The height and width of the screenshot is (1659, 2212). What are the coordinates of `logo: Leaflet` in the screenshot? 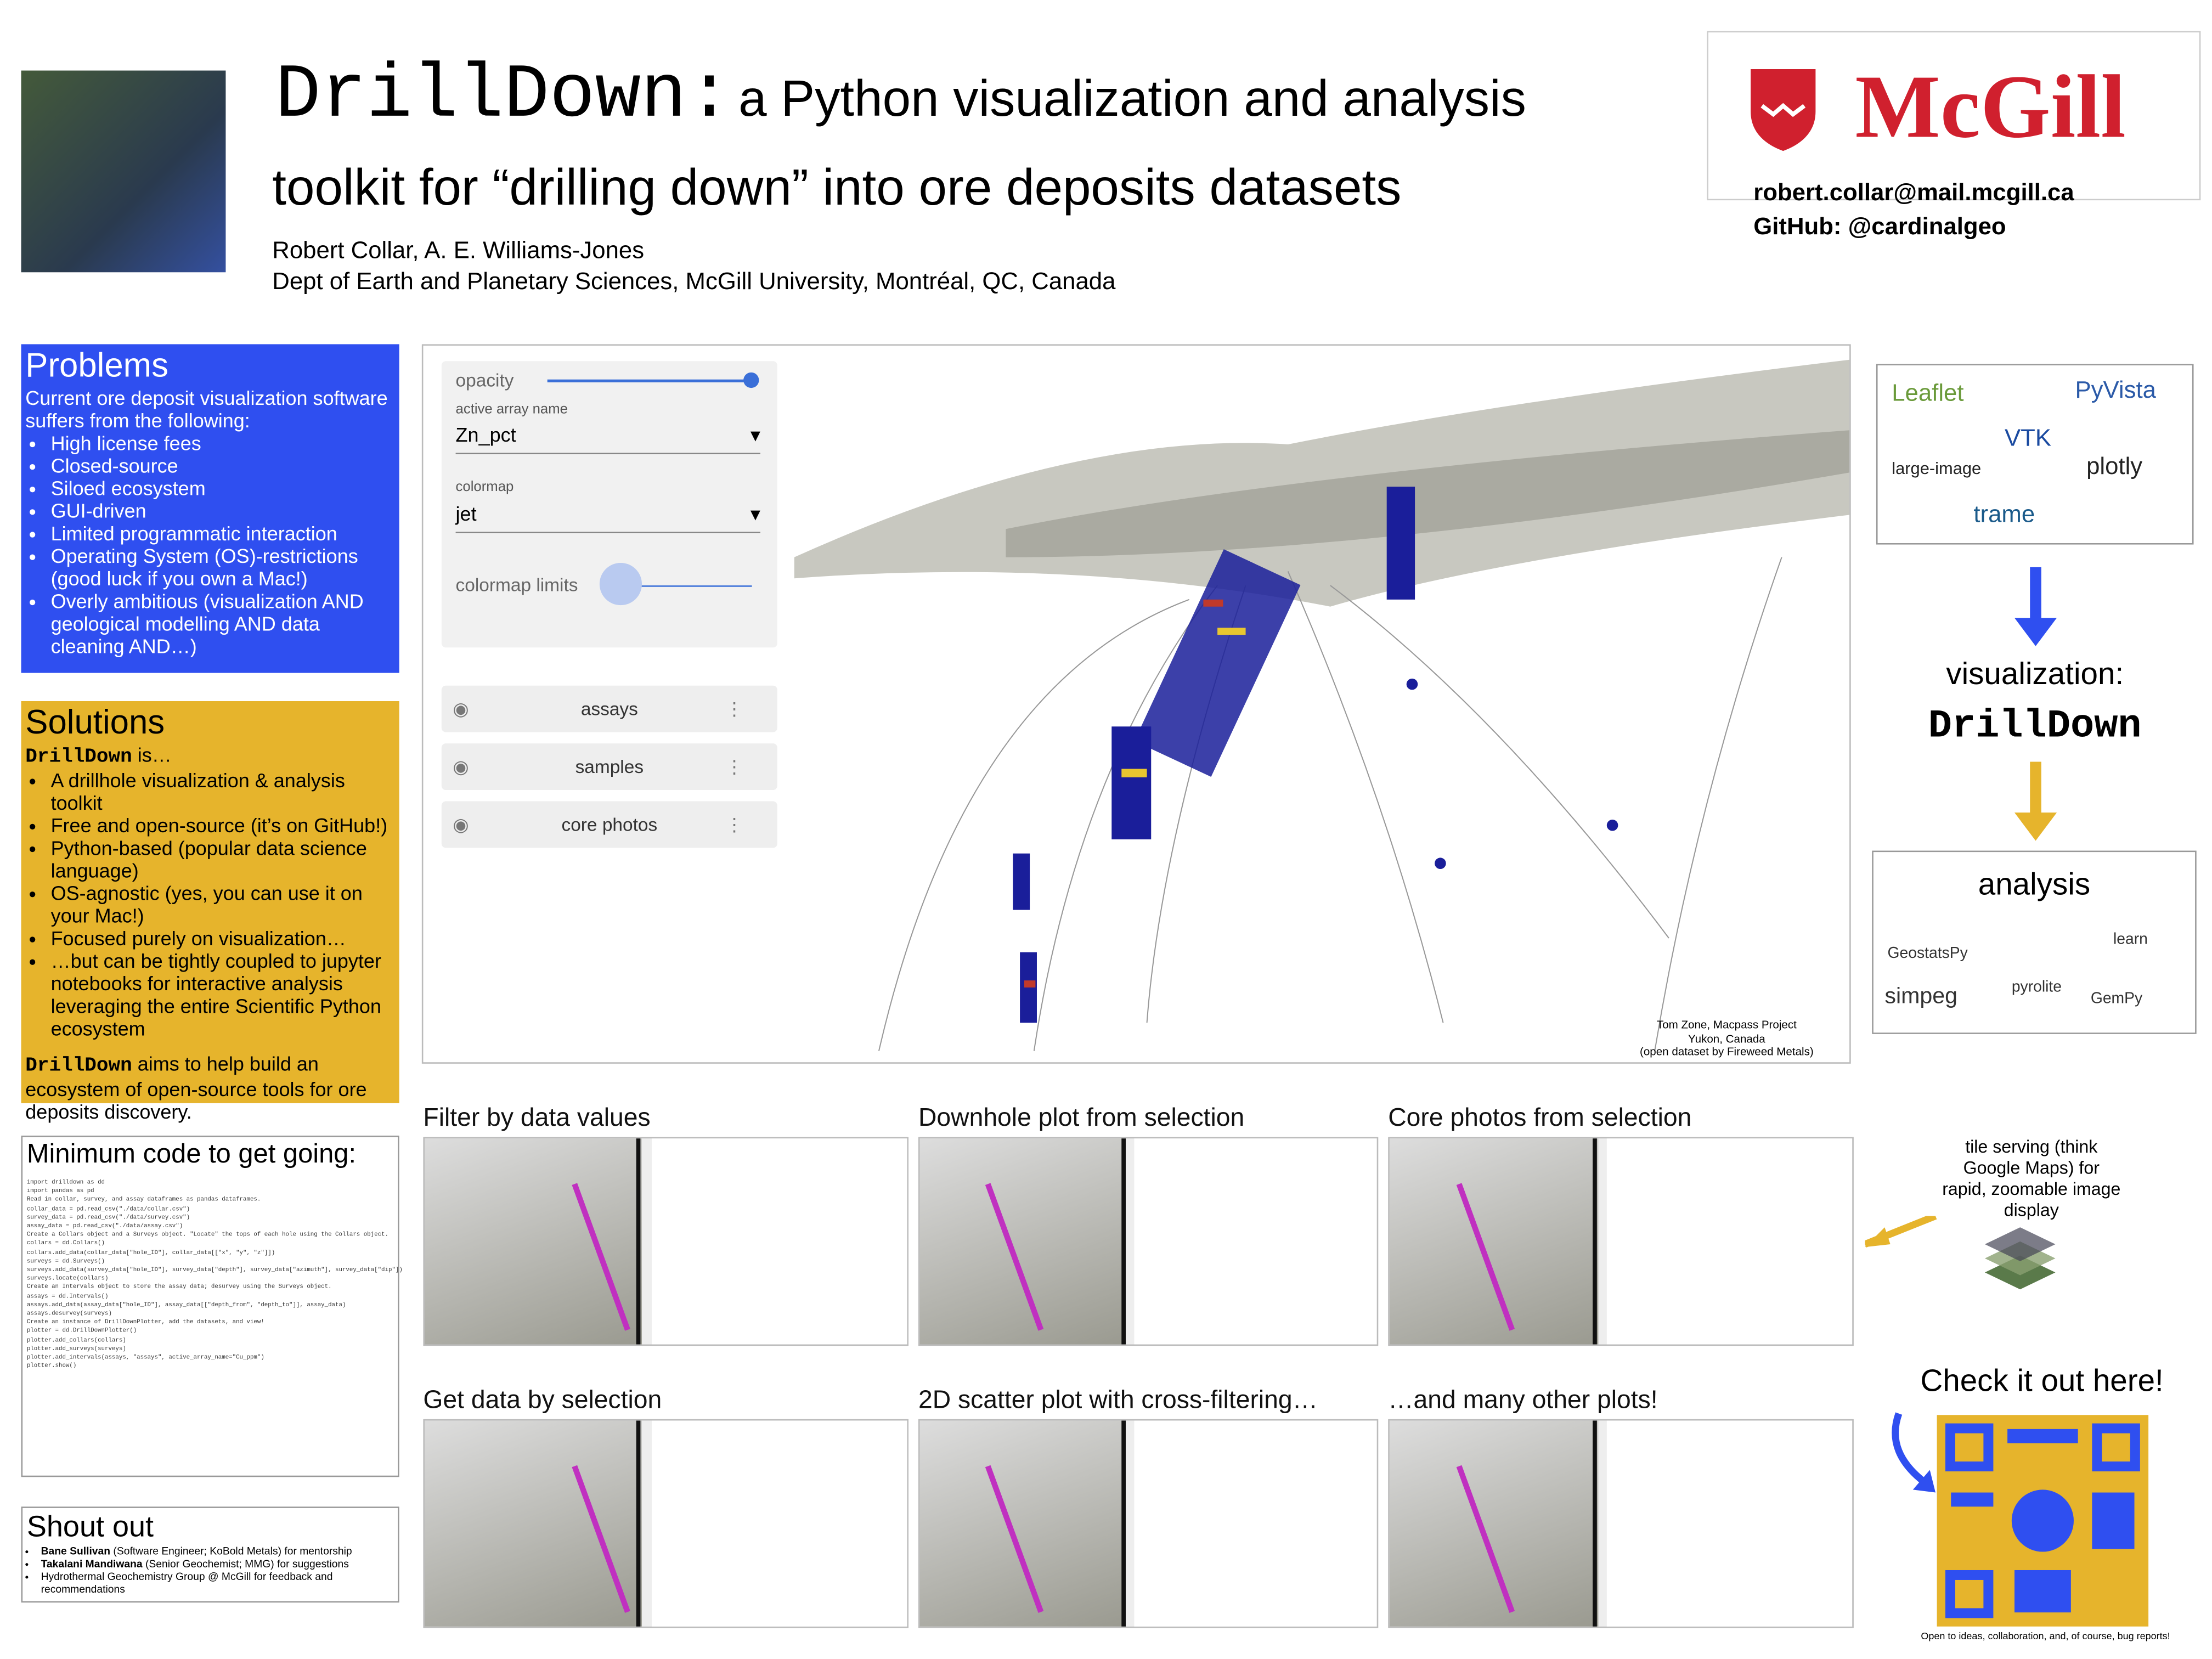 It's located at (1928, 393).